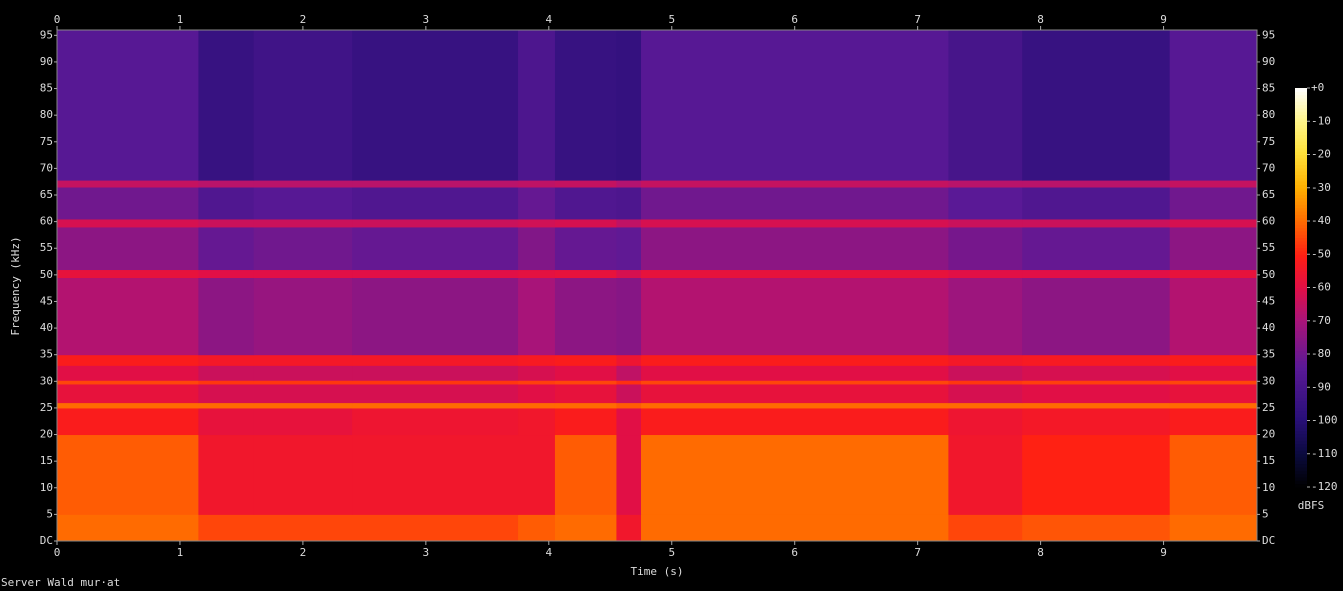 Image resolution: width=1343 pixels, height=591 pixels. I want to click on y-tick-label: 10, so click(1268, 487).